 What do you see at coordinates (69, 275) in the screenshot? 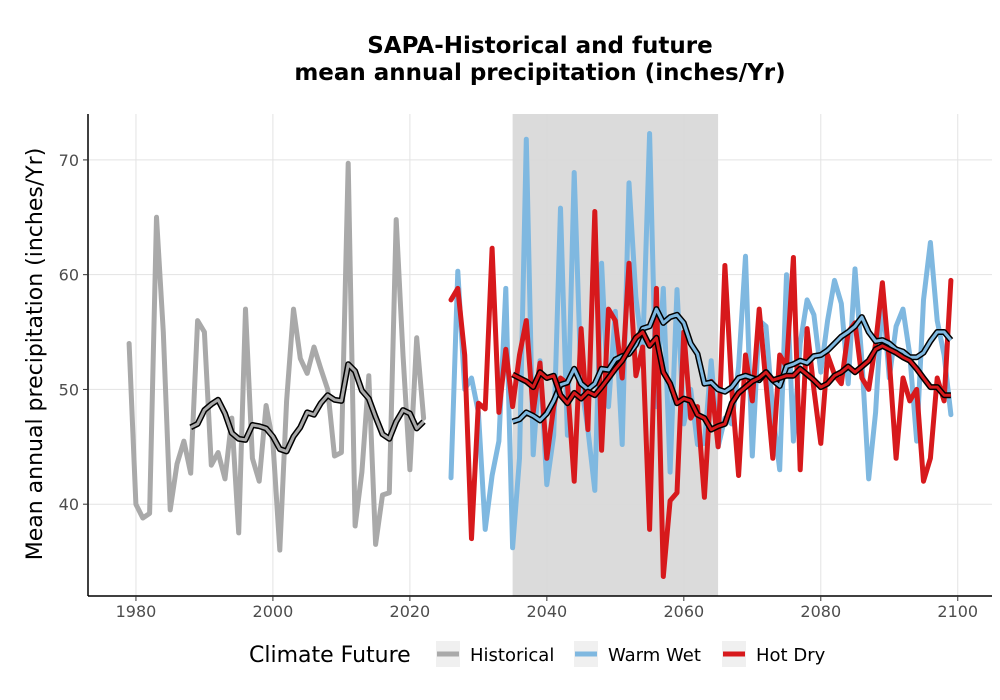
I see `y-tick-label: 60` at bounding box center [69, 275].